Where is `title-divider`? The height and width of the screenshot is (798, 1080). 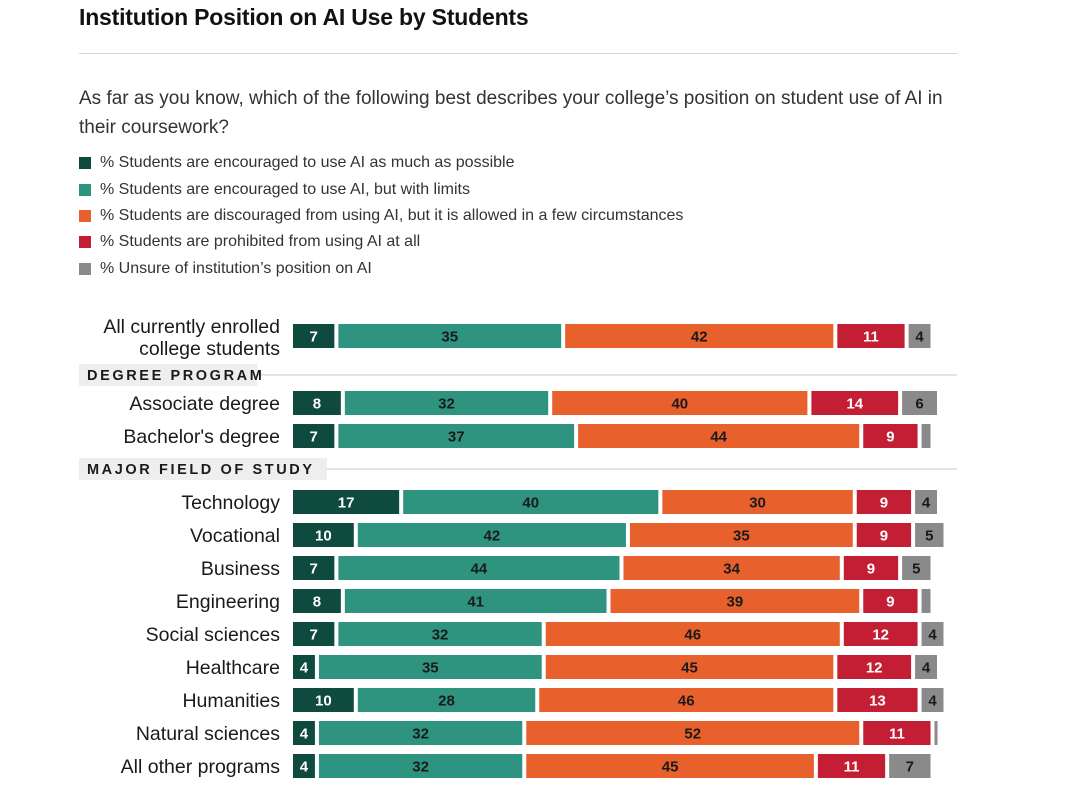 title-divider is located at coordinates (518, 53).